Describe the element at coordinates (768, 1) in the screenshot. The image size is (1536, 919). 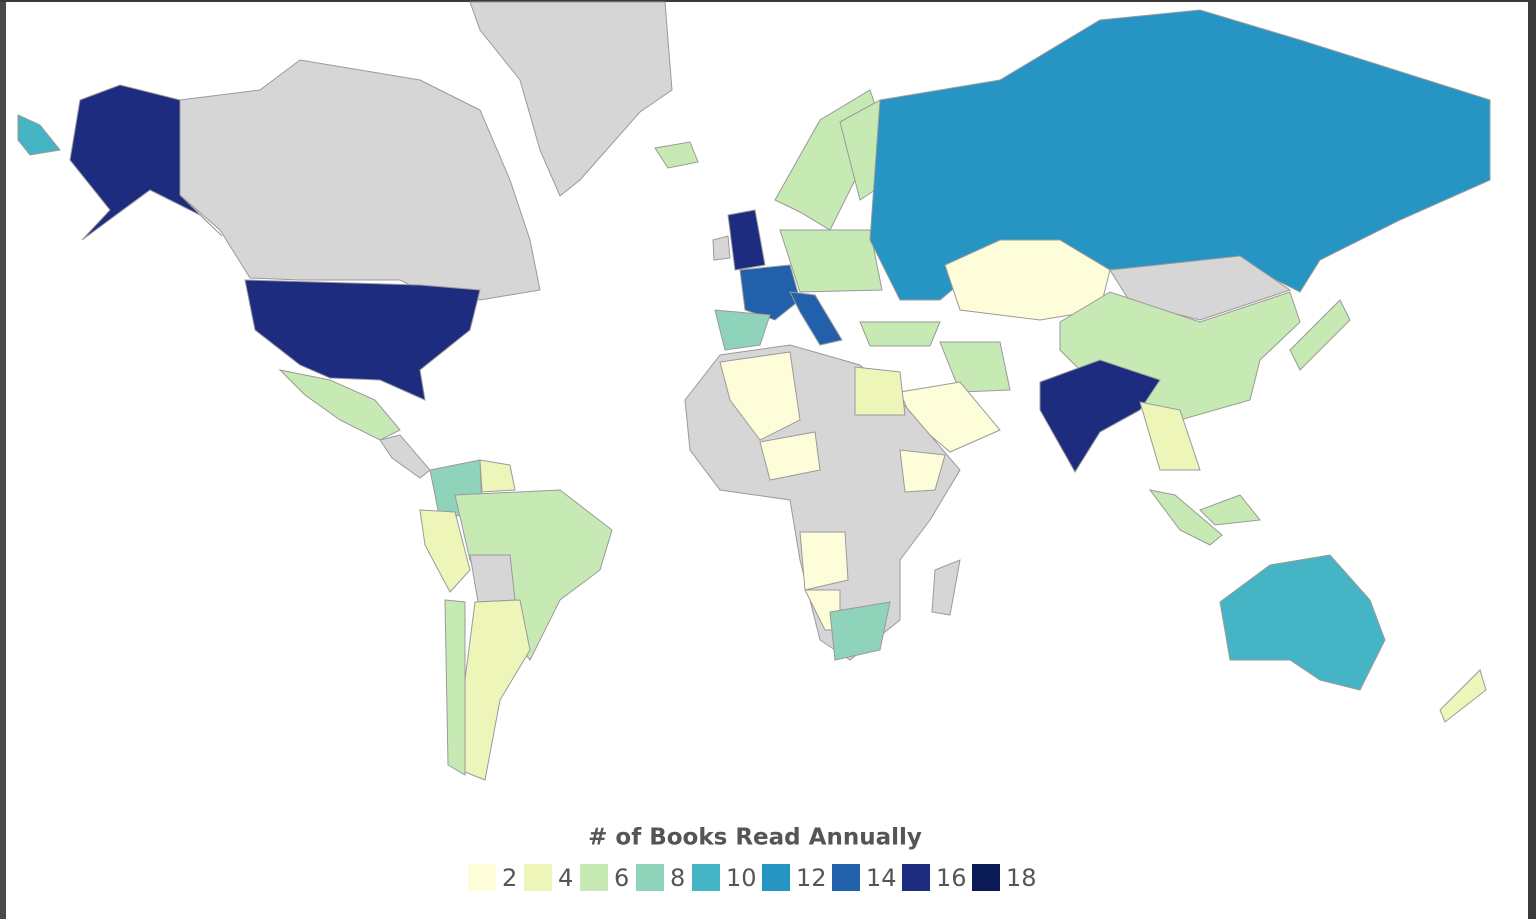
I see `frame-top` at that location.